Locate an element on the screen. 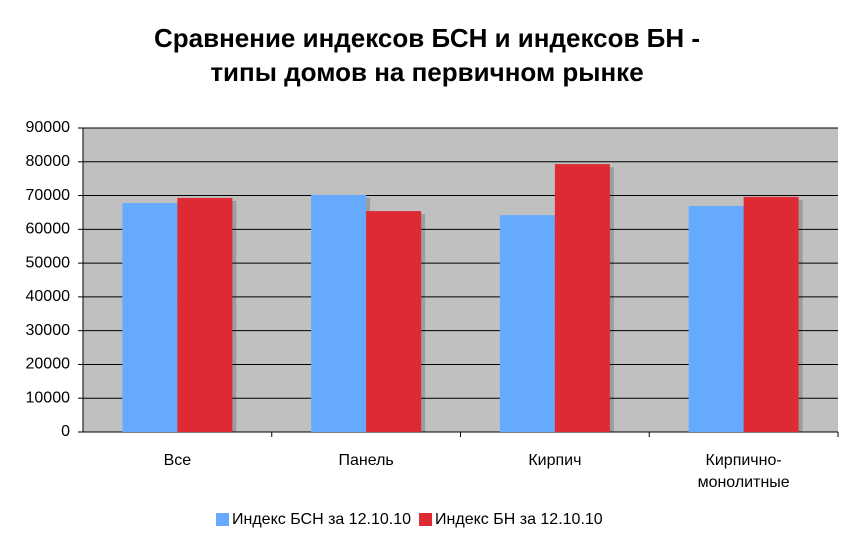  y-tick-label: 50000 is located at coordinates (48, 262).